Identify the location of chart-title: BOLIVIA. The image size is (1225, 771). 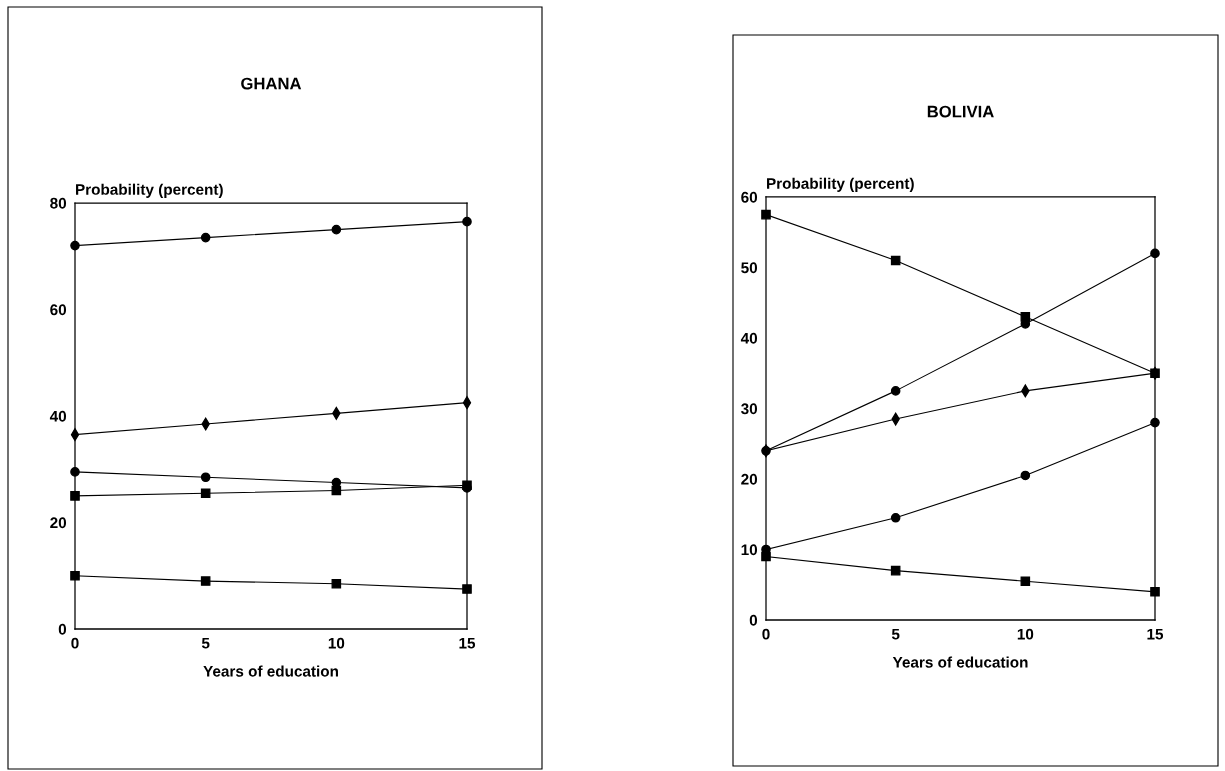
(960, 111).